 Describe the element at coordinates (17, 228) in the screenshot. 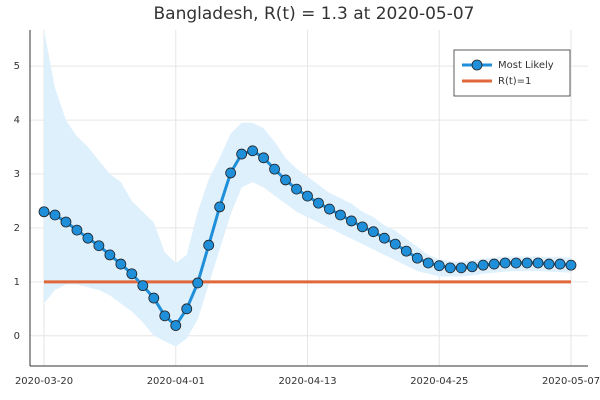

I see `y-tick-label: 2` at that location.